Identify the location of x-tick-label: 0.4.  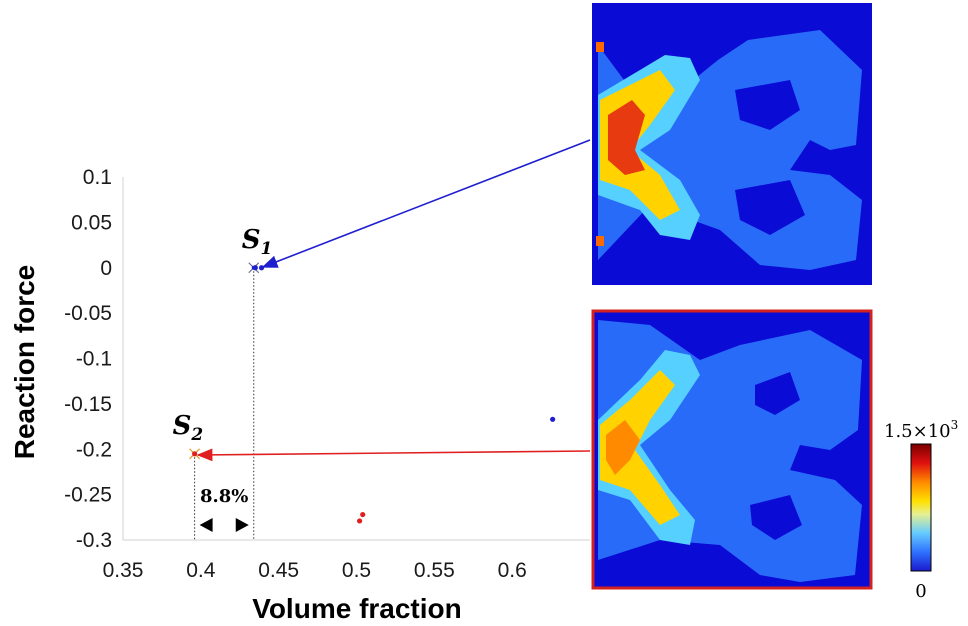
(201, 570).